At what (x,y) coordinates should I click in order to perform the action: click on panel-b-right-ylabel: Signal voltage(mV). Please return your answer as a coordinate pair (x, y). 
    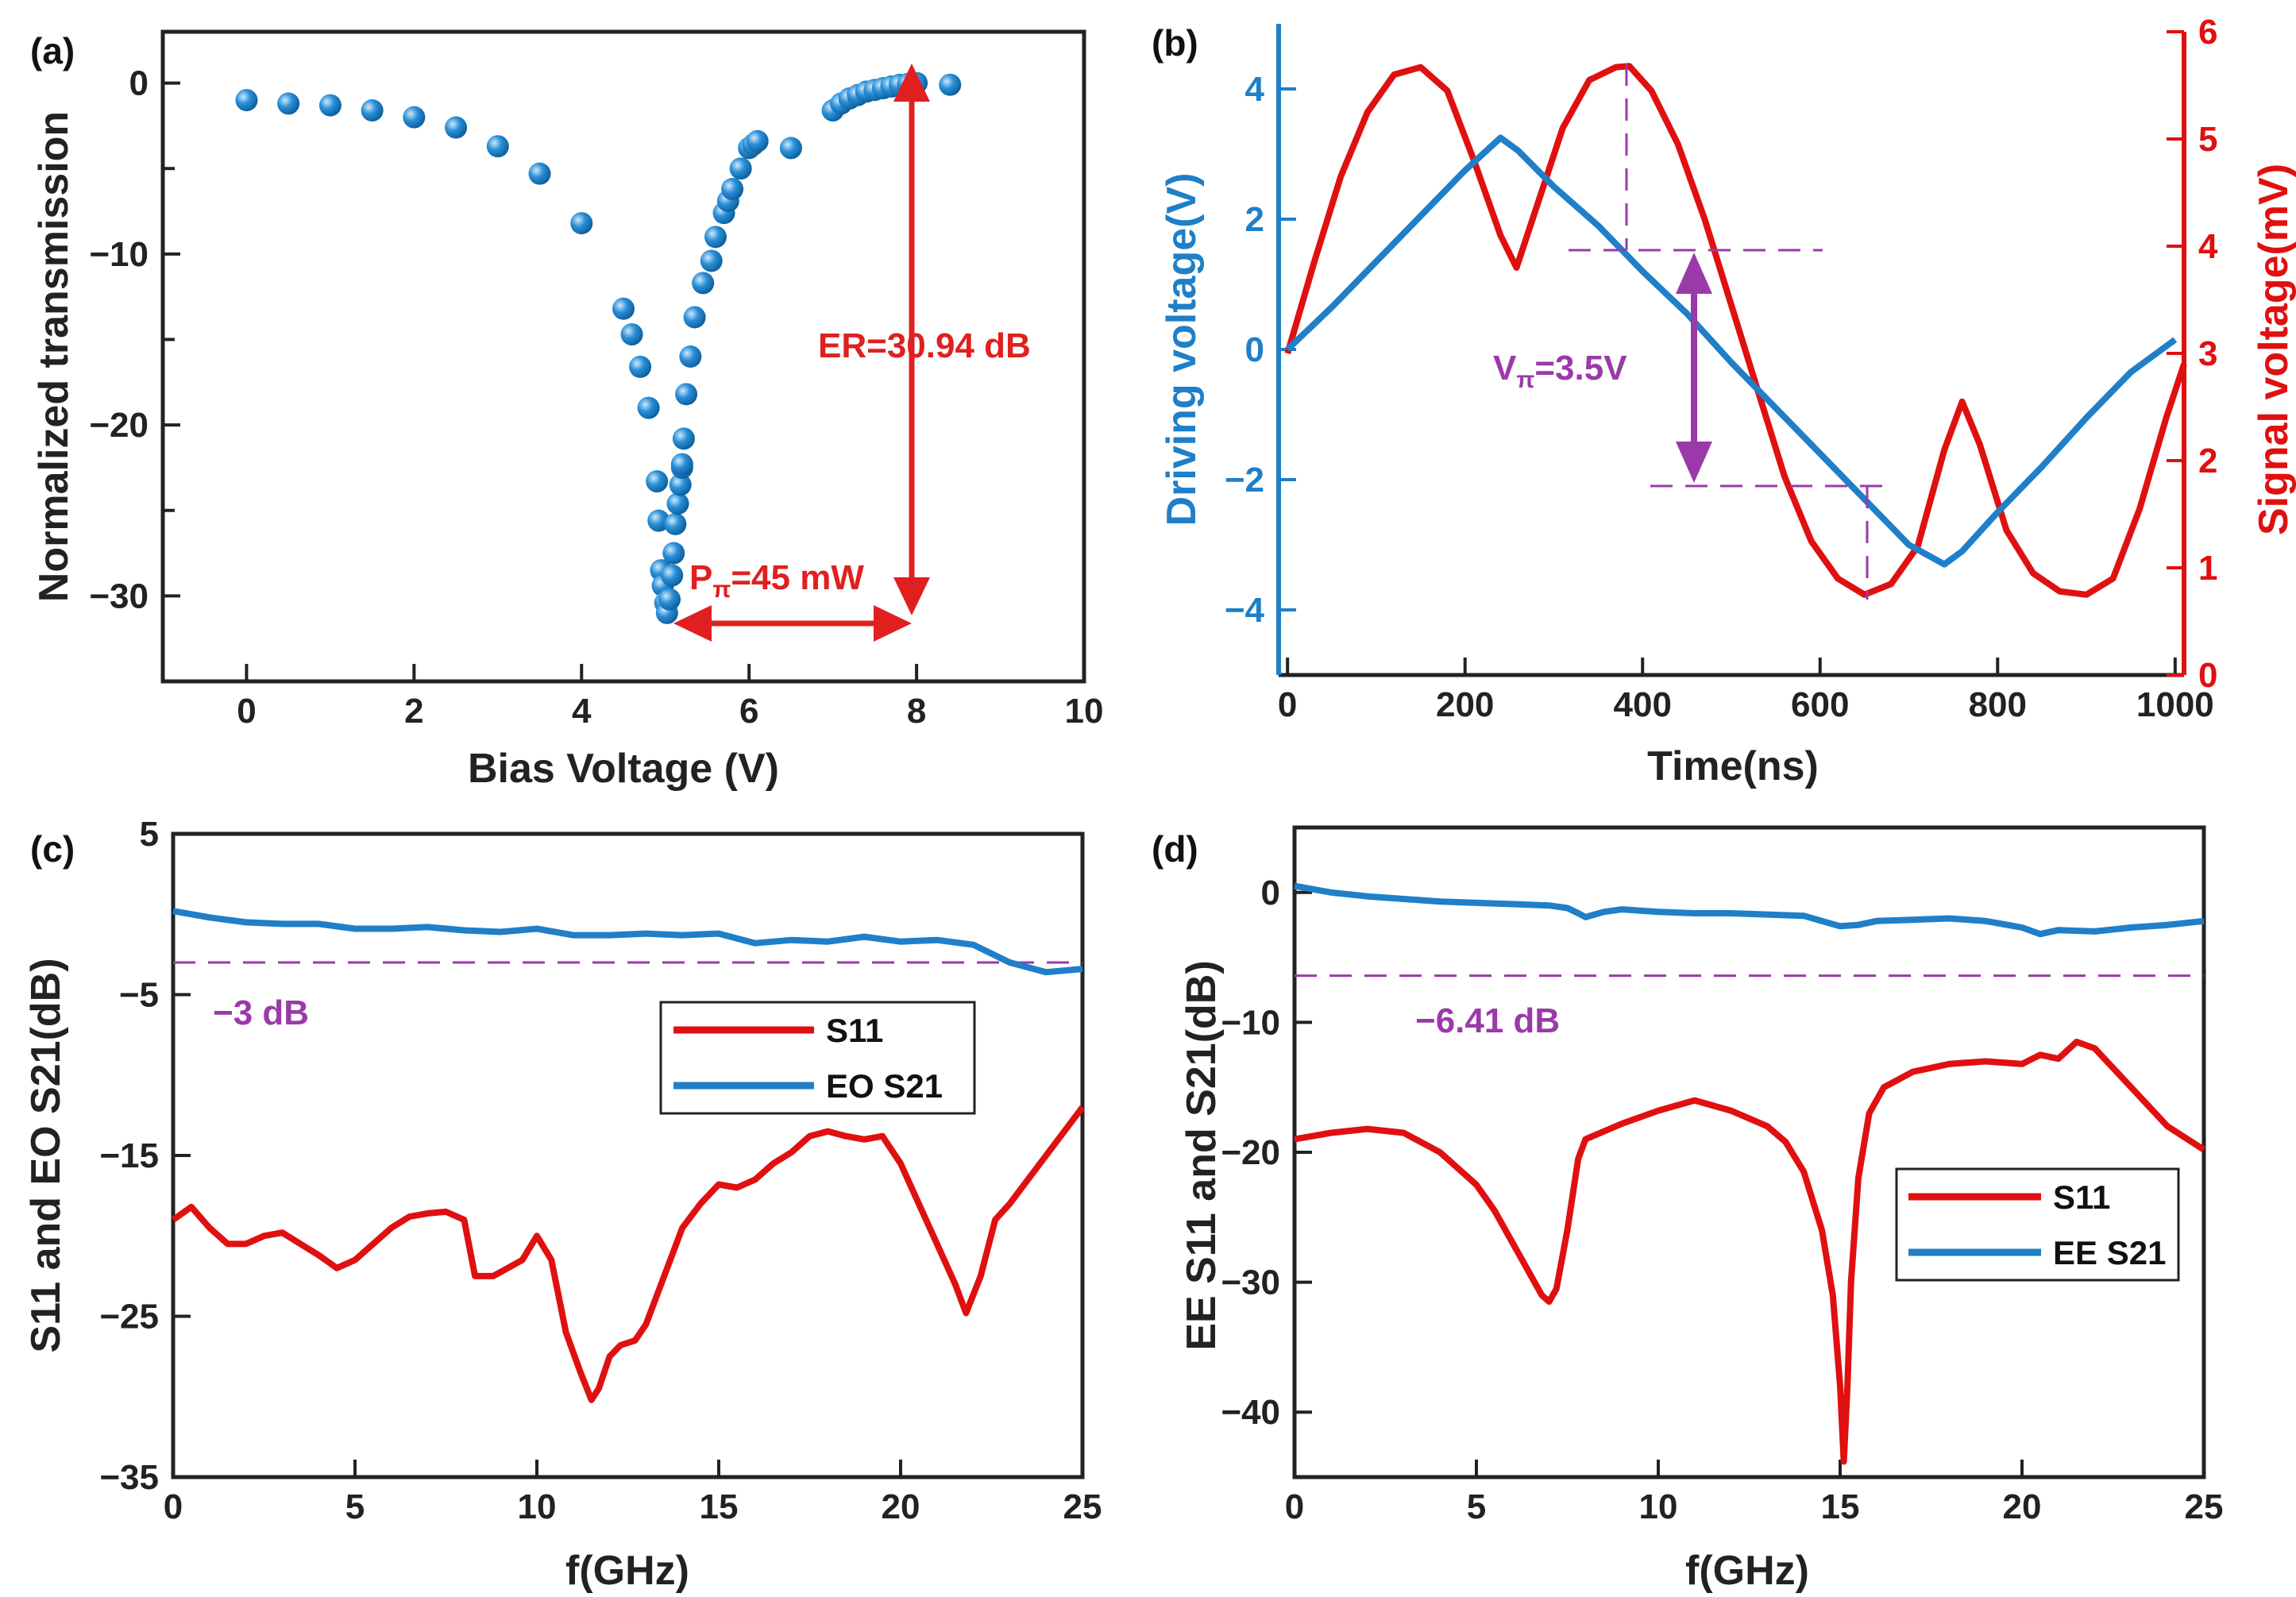
    Looking at the image, I should click on (2273, 349).